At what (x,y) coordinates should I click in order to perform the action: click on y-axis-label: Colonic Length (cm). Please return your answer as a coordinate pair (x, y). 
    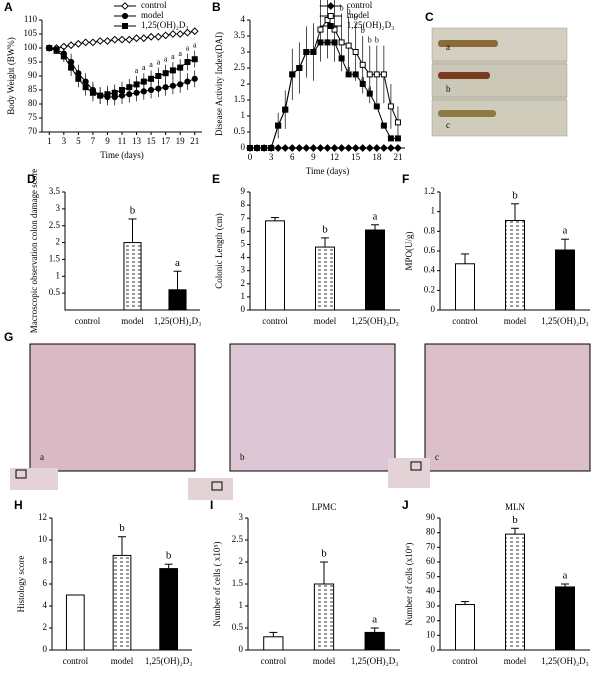
    Looking at the image, I should click on (219, 250).